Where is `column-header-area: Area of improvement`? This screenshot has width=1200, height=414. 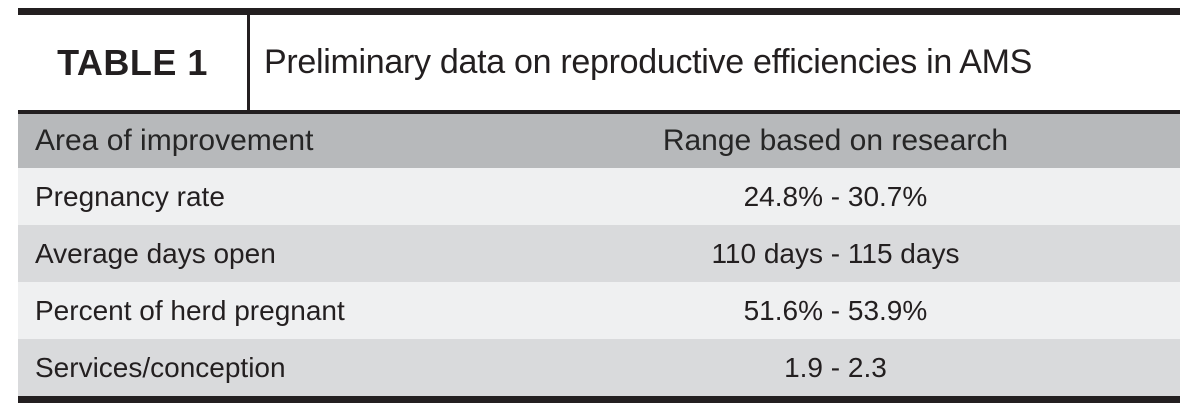
column-header-area: Area of improvement is located at coordinates (174, 140).